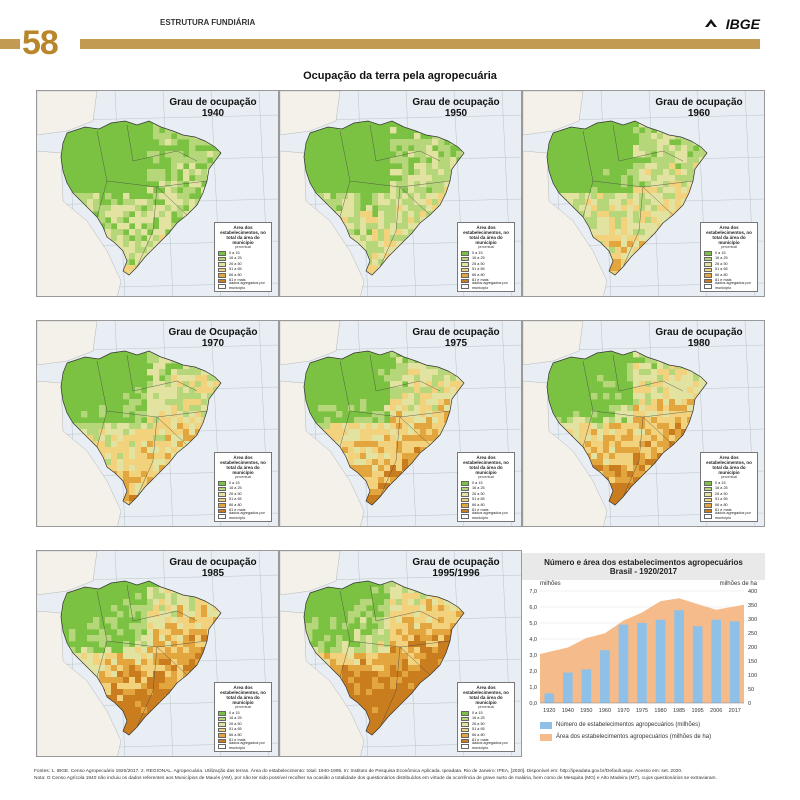 This screenshot has height=800, width=800. I want to click on legend-label: 26 a 50, so click(721, 263).